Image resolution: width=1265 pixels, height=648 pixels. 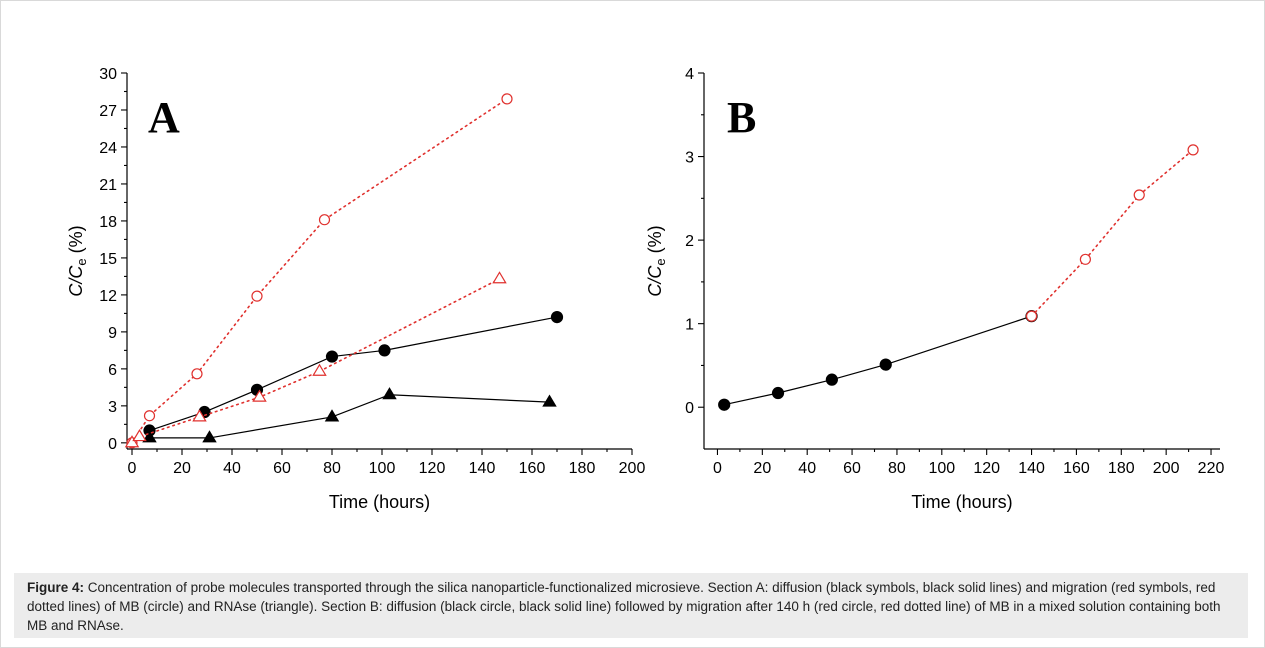 What do you see at coordinates (108, 148) in the screenshot?
I see `y-tick-label: 24` at bounding box center [108, 148].